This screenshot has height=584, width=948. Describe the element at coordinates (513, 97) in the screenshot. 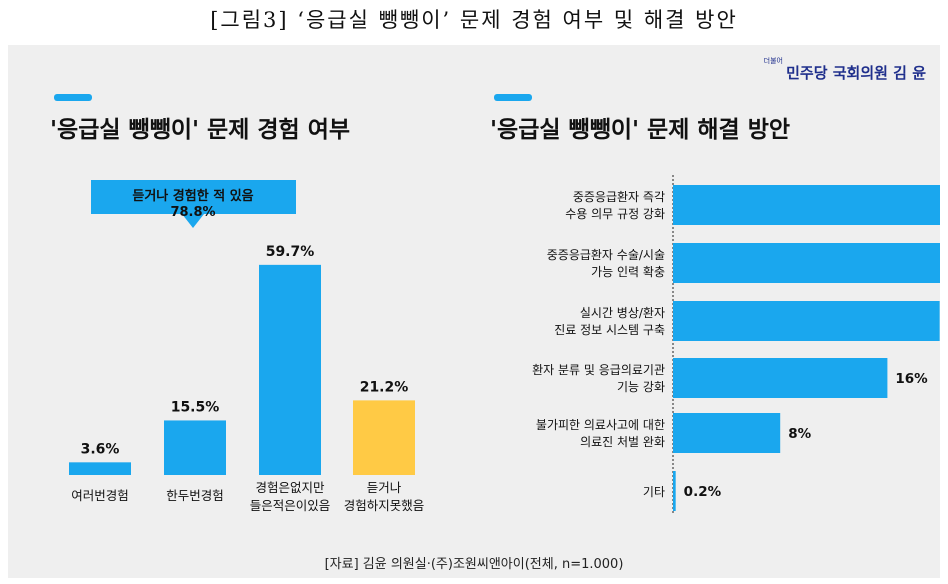

I see `right-title-accent` at that location.